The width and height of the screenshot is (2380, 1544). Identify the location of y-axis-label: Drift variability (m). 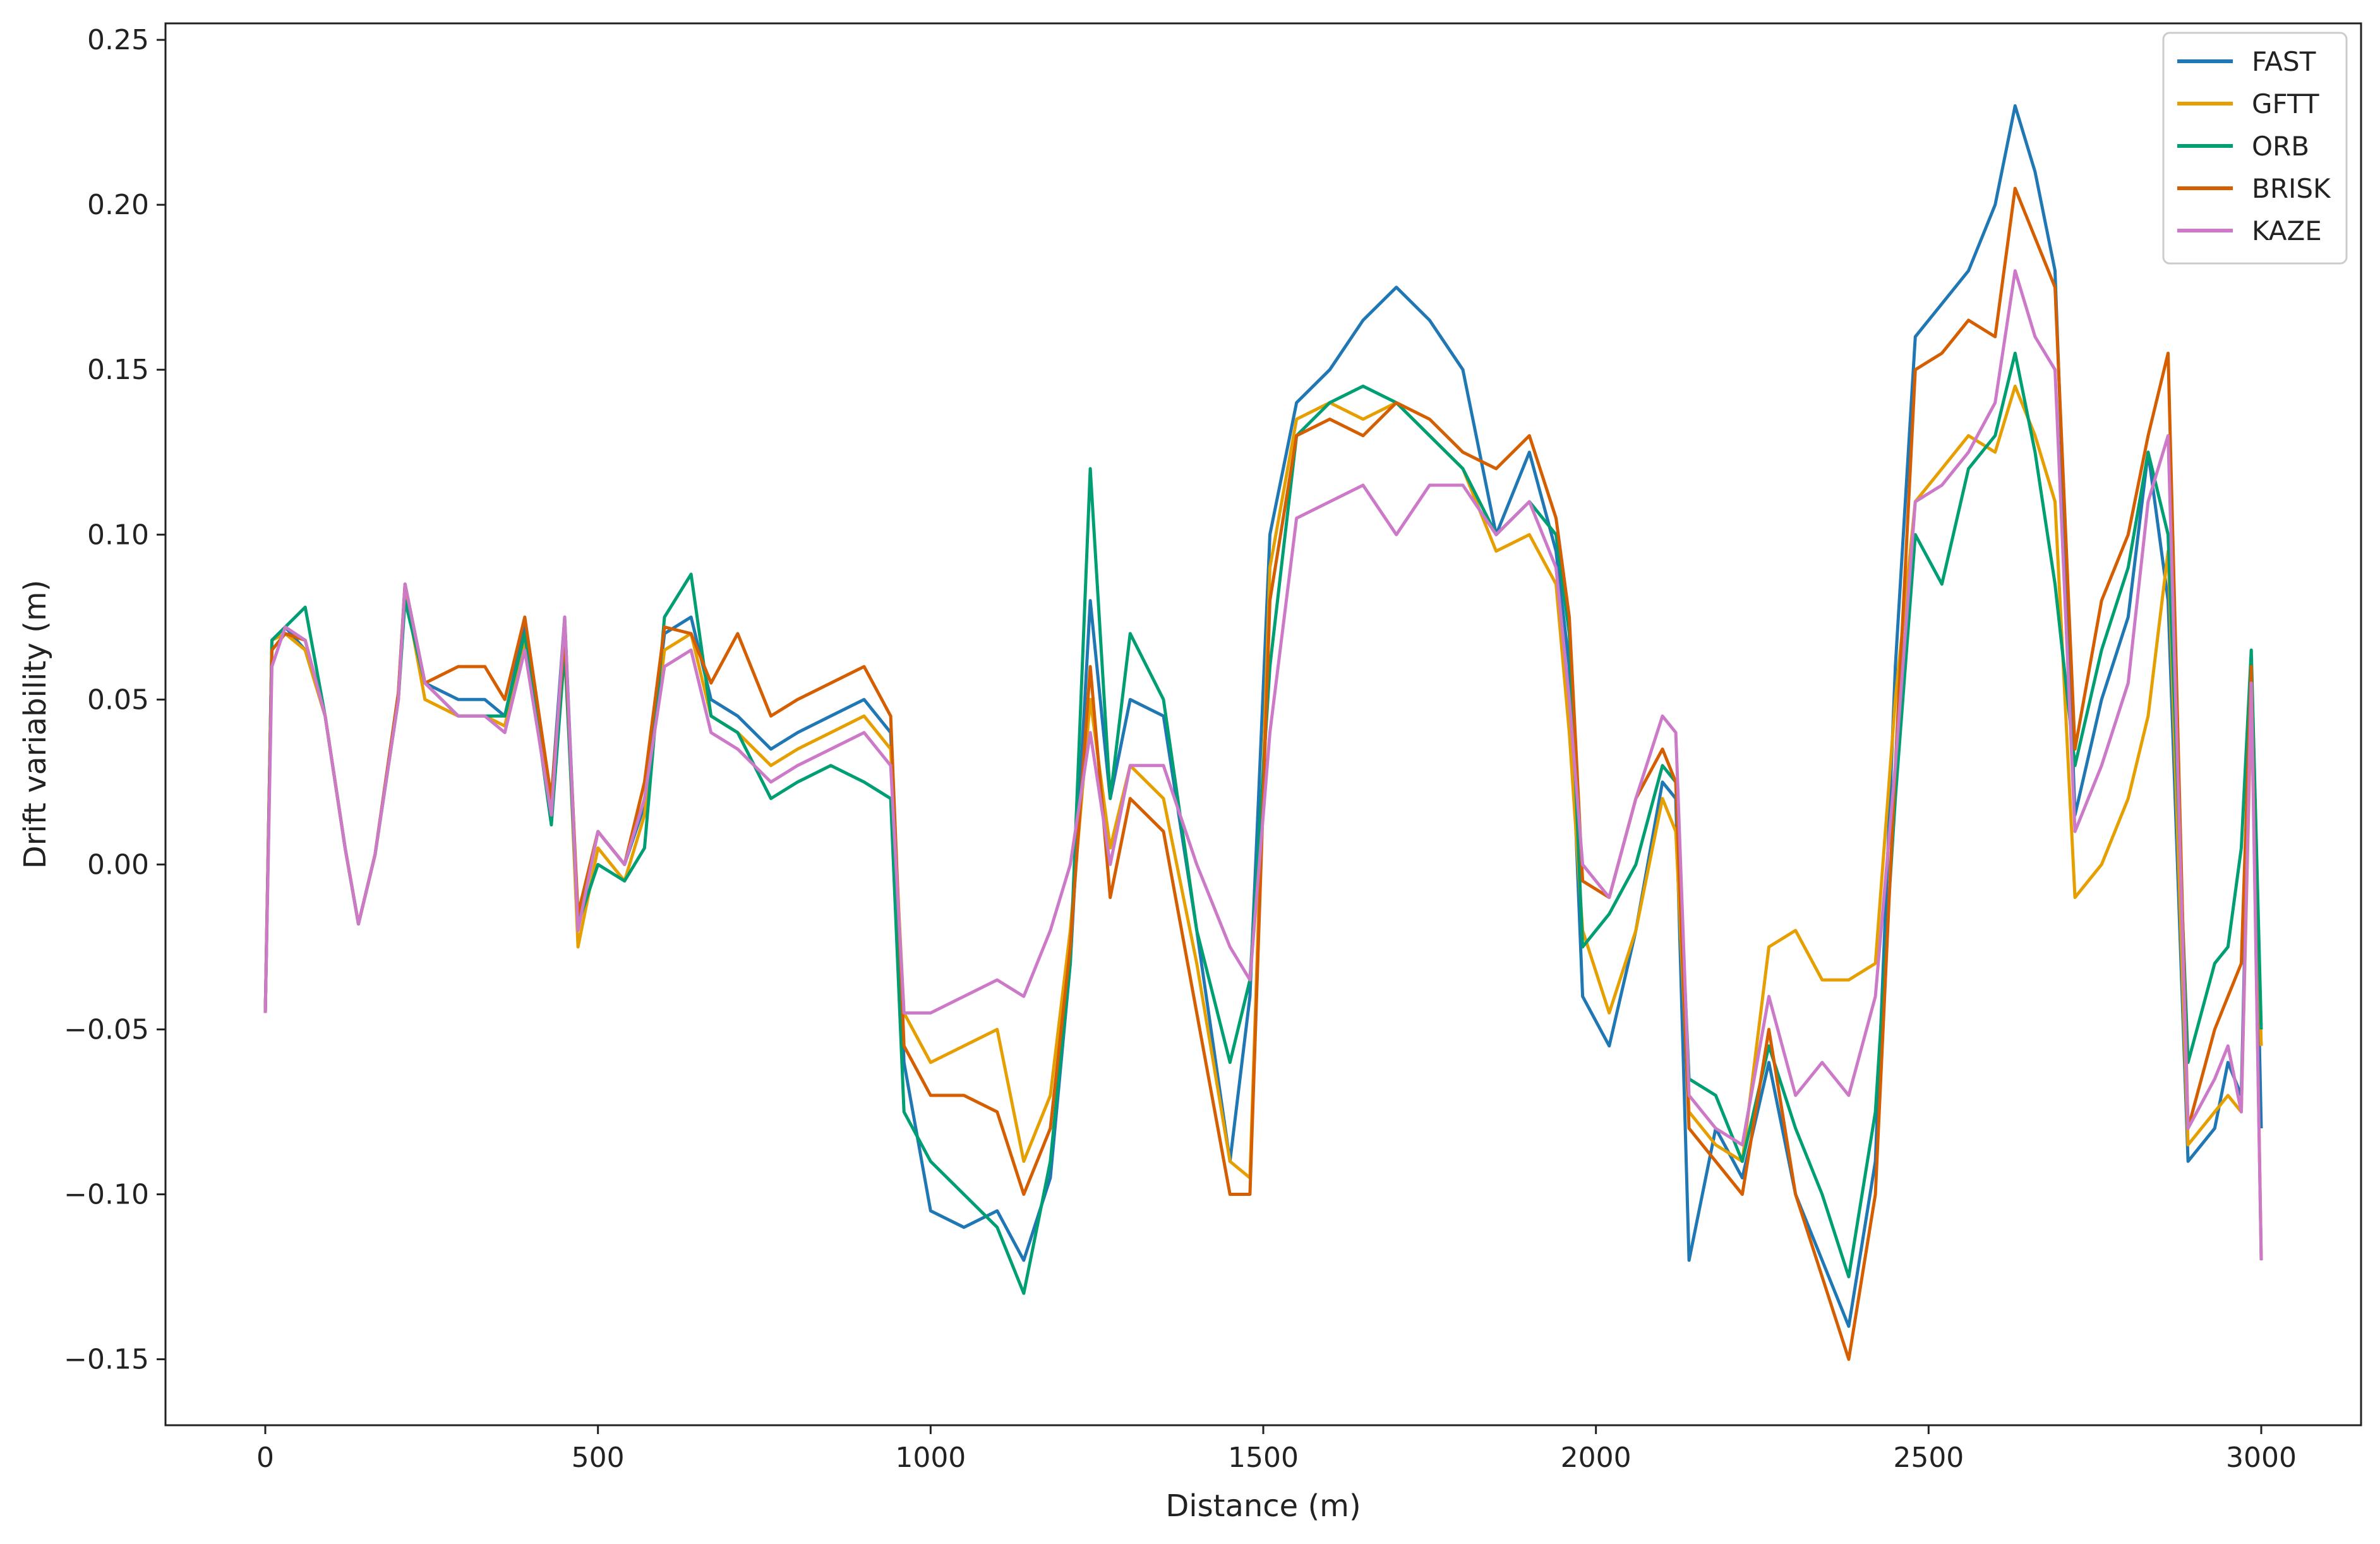
(35, 724).